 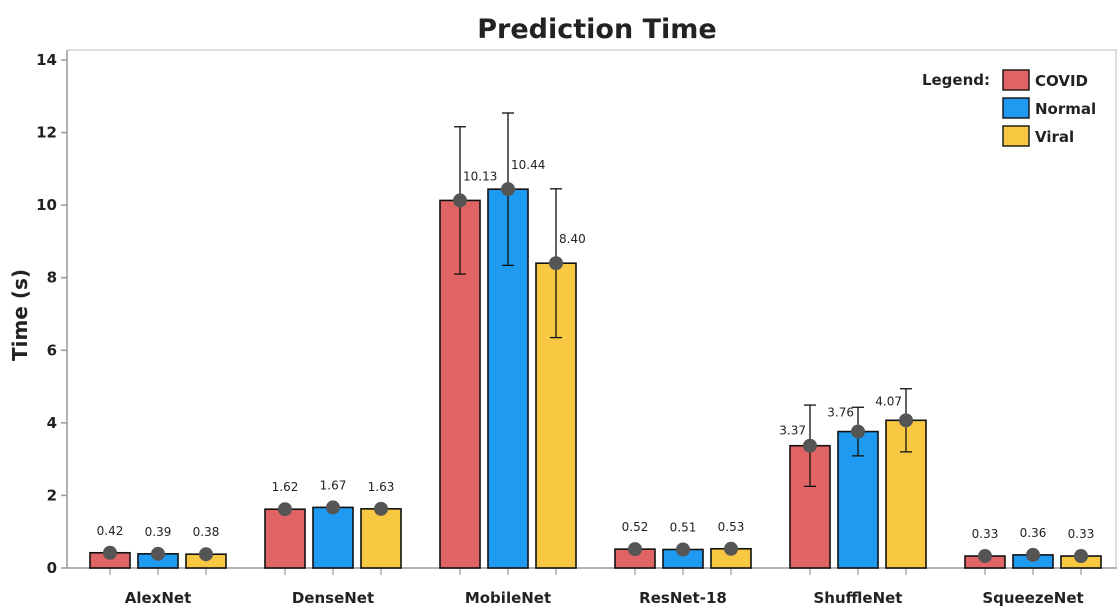 What do you see at coordinates (572, 239) in the screenshot?
I see `data-label: 8.40` at bounding box center [572, 239].